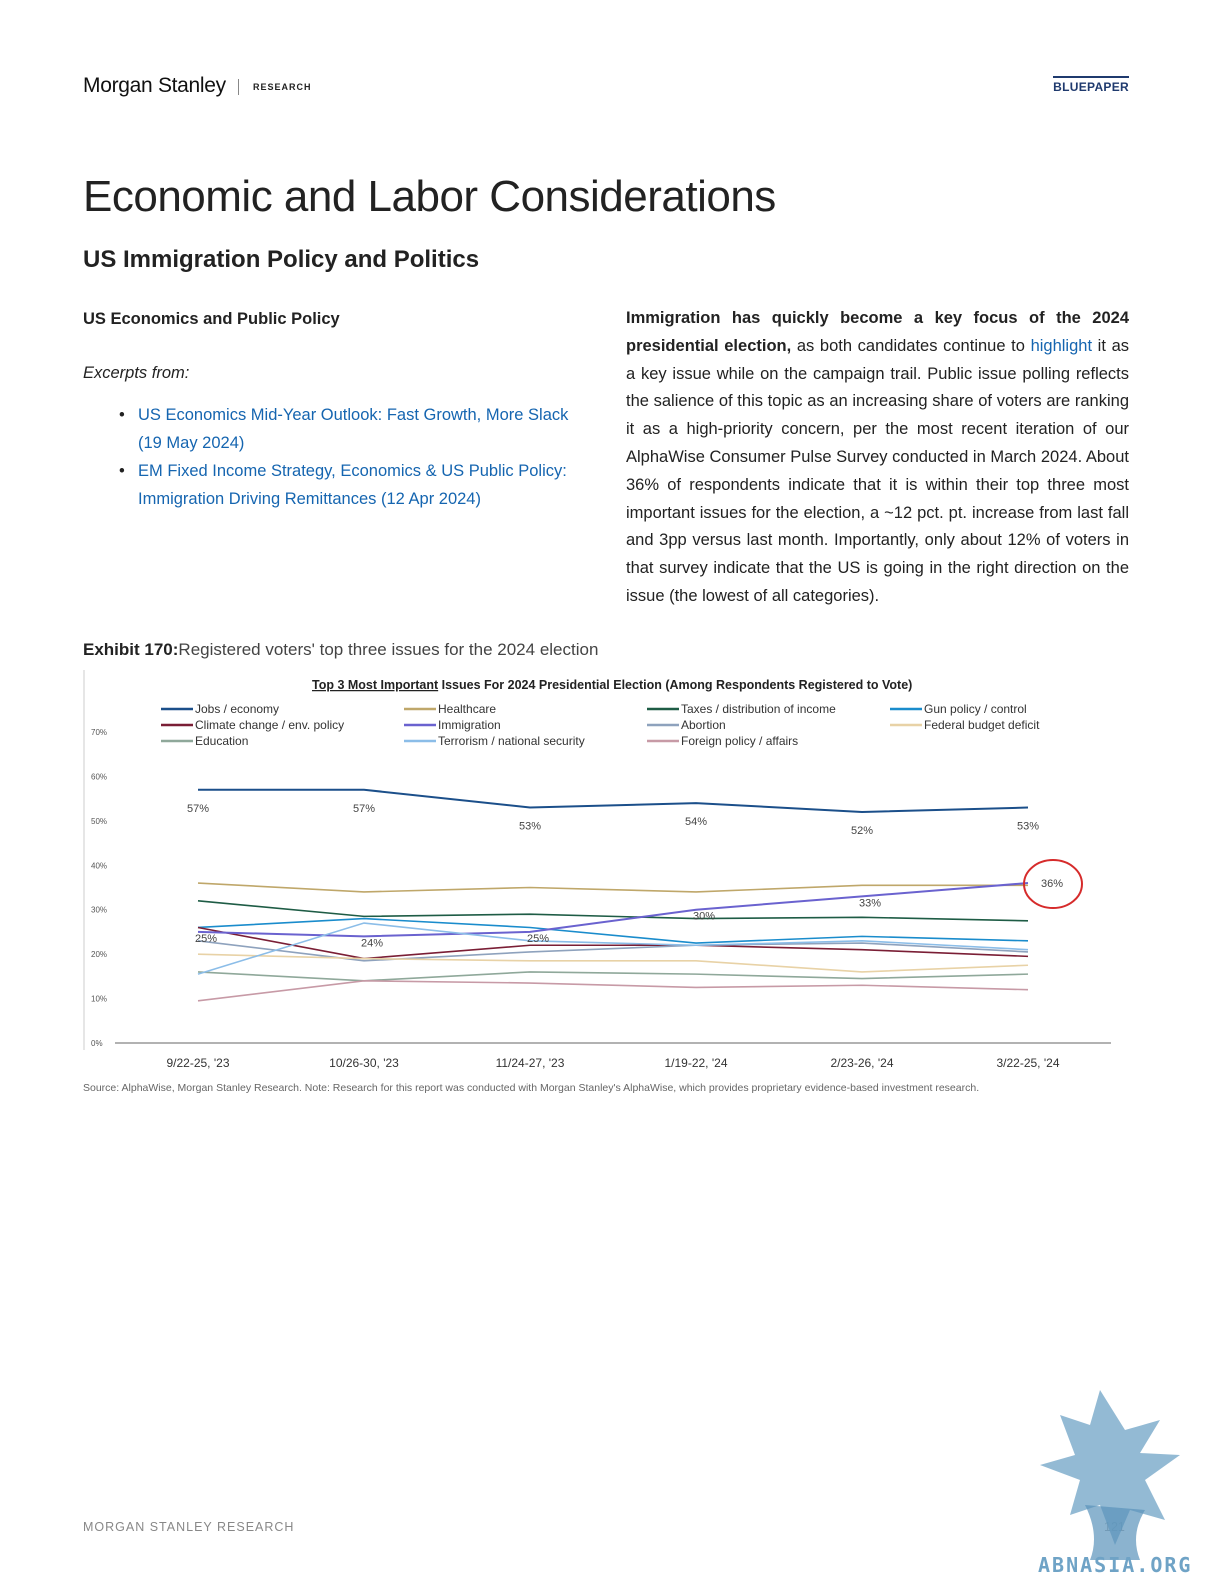 Image resolution: width=1224 pixels, height=1584 pixels. I want to click on x-tick-label: 9/22-25, '23, so click(197, 1063).